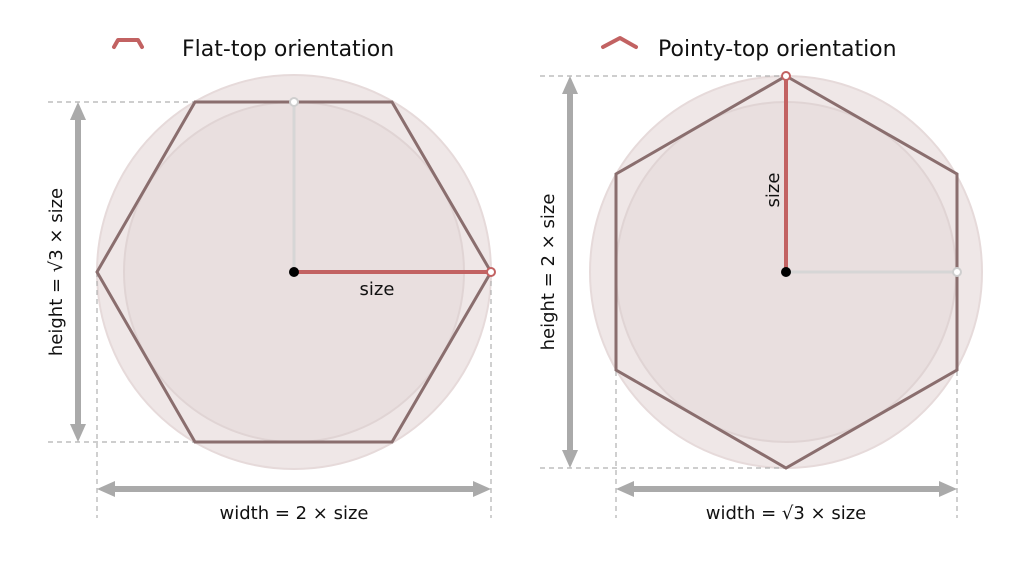  What do you see at coordinates (786, 76) in the screenshot?
I see `pointy-vertex-point` at bounding box center [786, 76].